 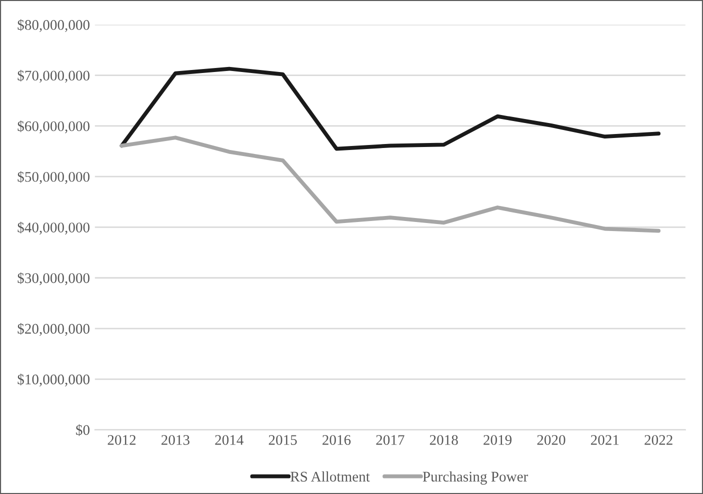 I want to click on x-tick-label: 2017, so click(x=390, y=440).